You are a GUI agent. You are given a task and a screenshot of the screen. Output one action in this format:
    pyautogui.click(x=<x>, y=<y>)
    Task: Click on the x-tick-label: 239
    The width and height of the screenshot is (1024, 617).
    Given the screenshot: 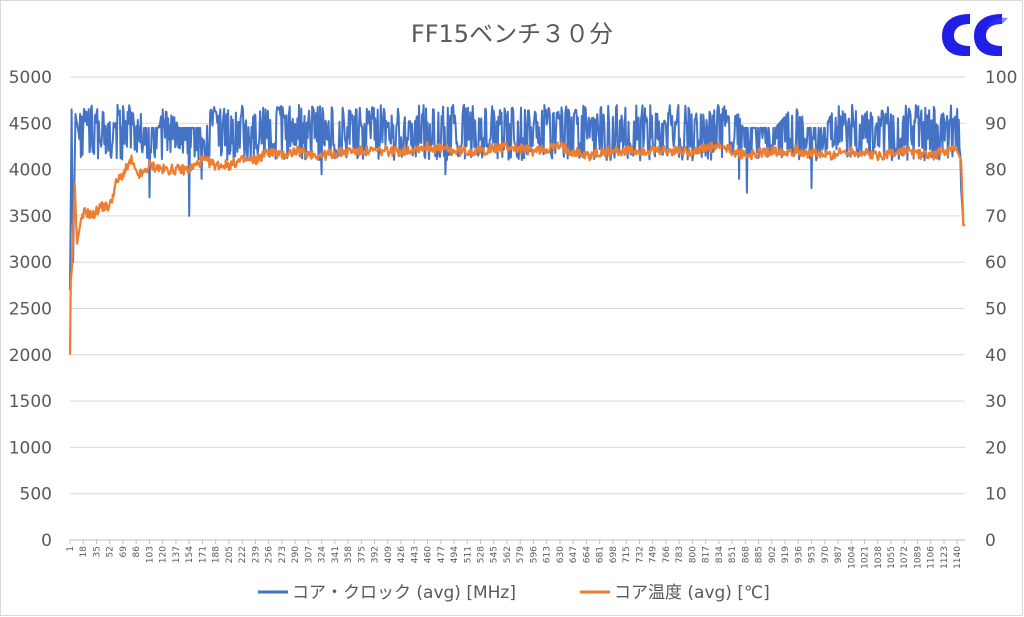 What is the action you would take?
    pyautogui.click(x=256, y=554)
    